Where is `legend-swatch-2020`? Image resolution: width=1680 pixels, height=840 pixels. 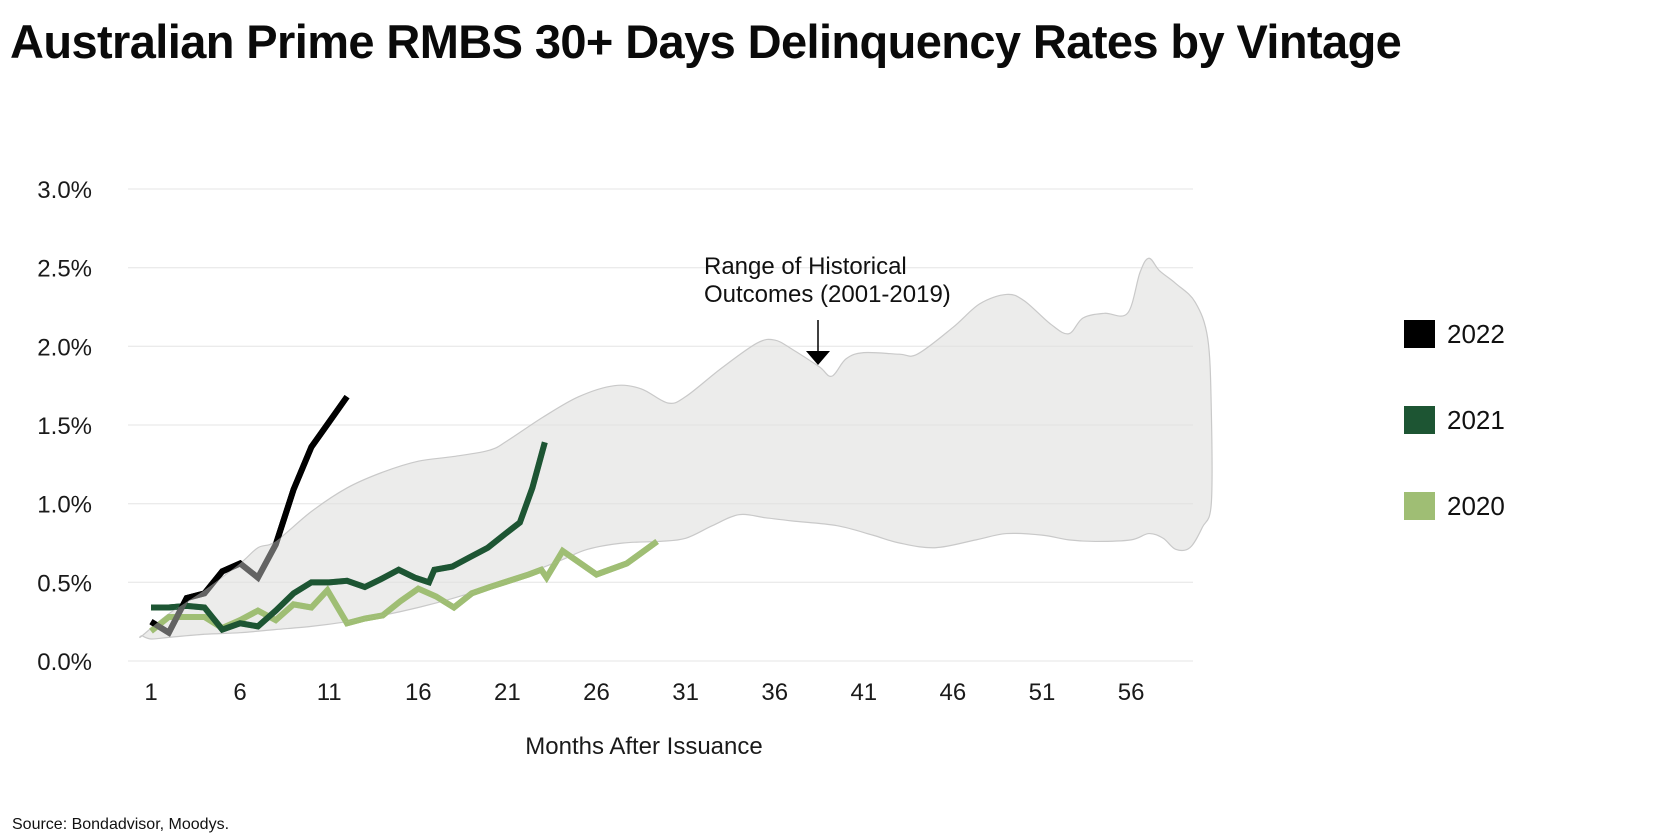
legend-swatch-2020 is located at coordinates (1419, 506).